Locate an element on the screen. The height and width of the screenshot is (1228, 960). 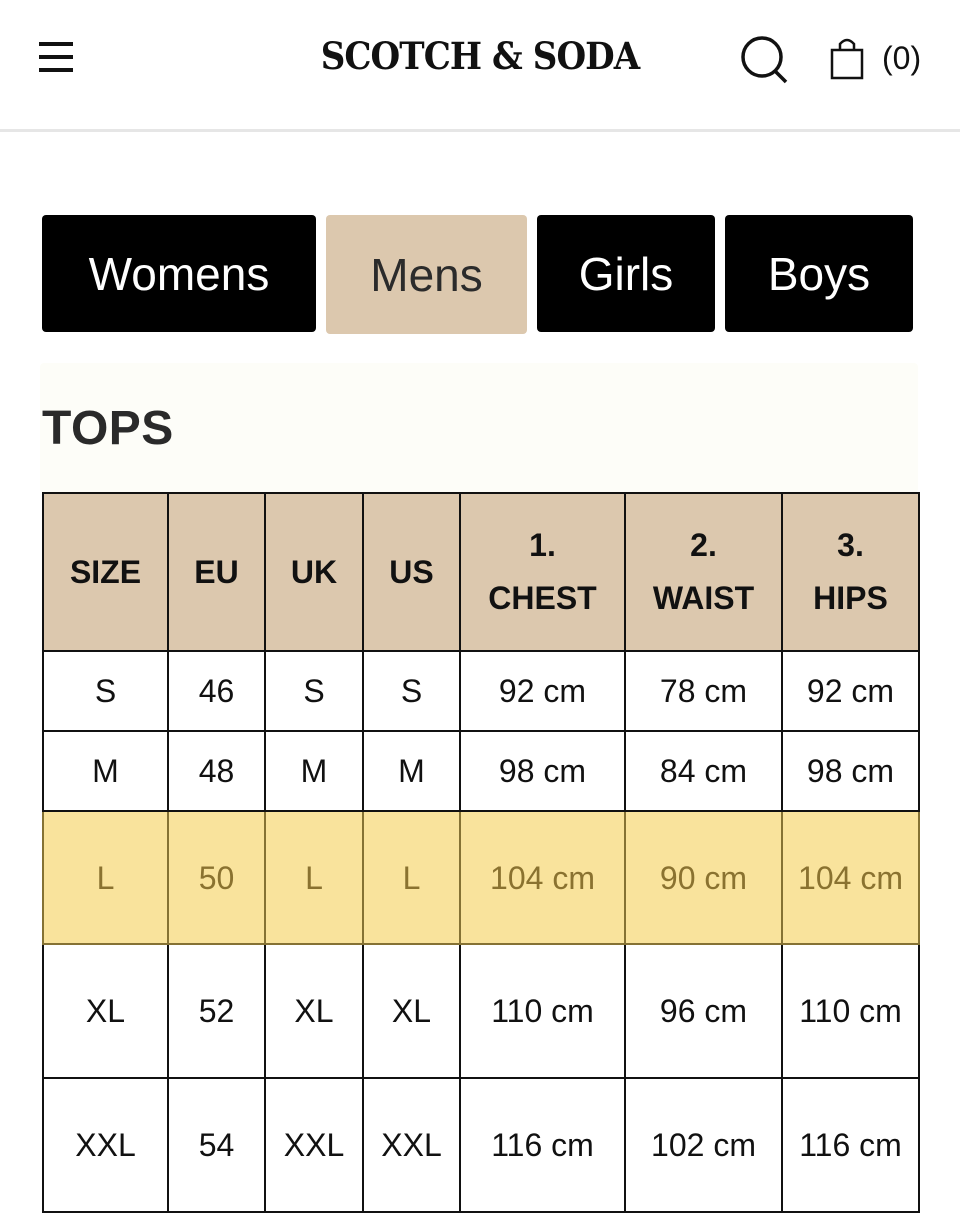
brand-logo: SCOTCH & SODA is located at coordinates (480, 56).